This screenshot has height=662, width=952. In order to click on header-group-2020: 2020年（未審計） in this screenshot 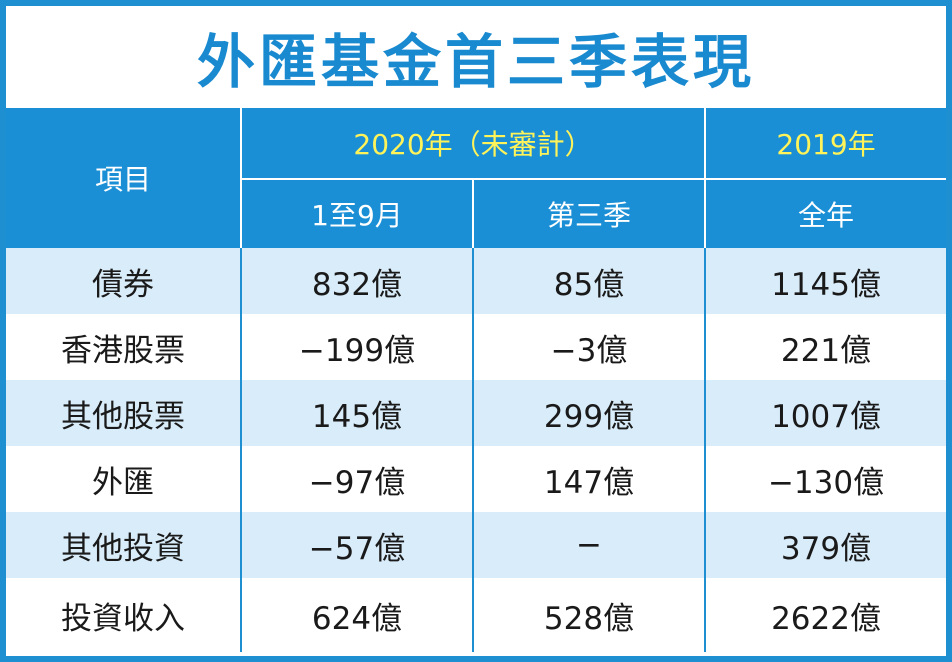, I will do `click(472, 144)`.